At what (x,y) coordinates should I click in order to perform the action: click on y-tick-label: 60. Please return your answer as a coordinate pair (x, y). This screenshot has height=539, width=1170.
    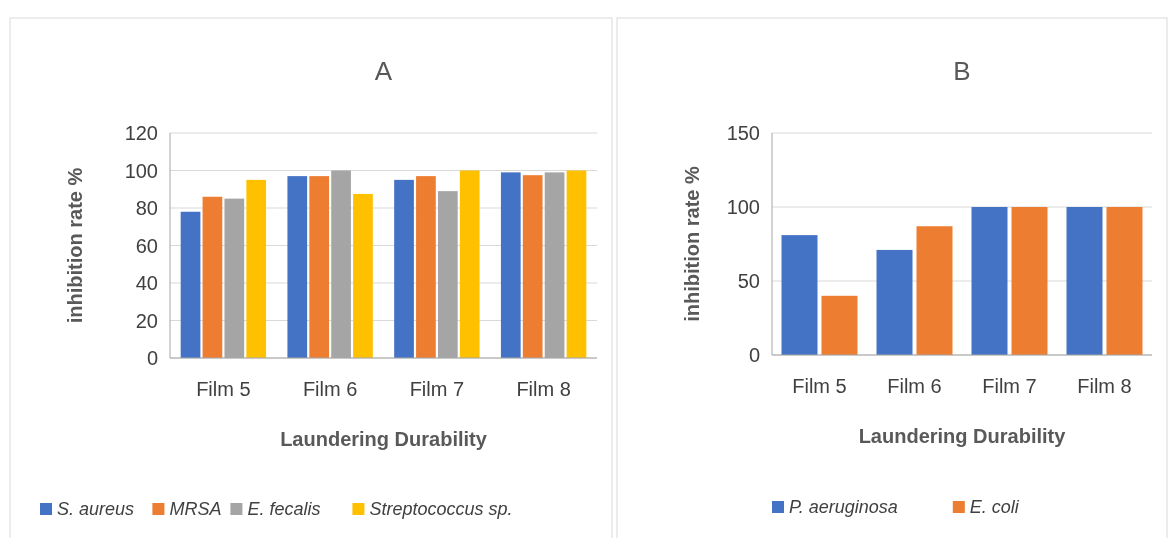
    Looking at the image, I should click on (146, 245).